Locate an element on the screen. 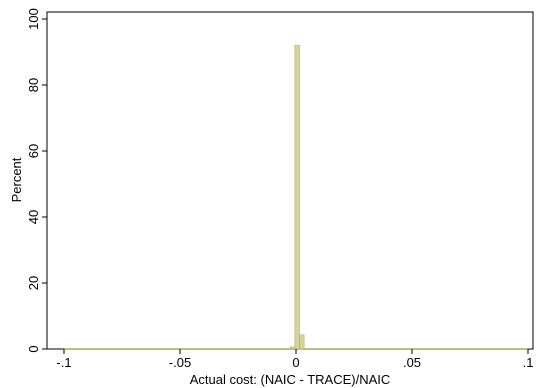 The width and height of the screenshot is (539, 388). x-axis-ticks: -.1 -.05 0 .05 .1 is located at coordinates (294, 359).